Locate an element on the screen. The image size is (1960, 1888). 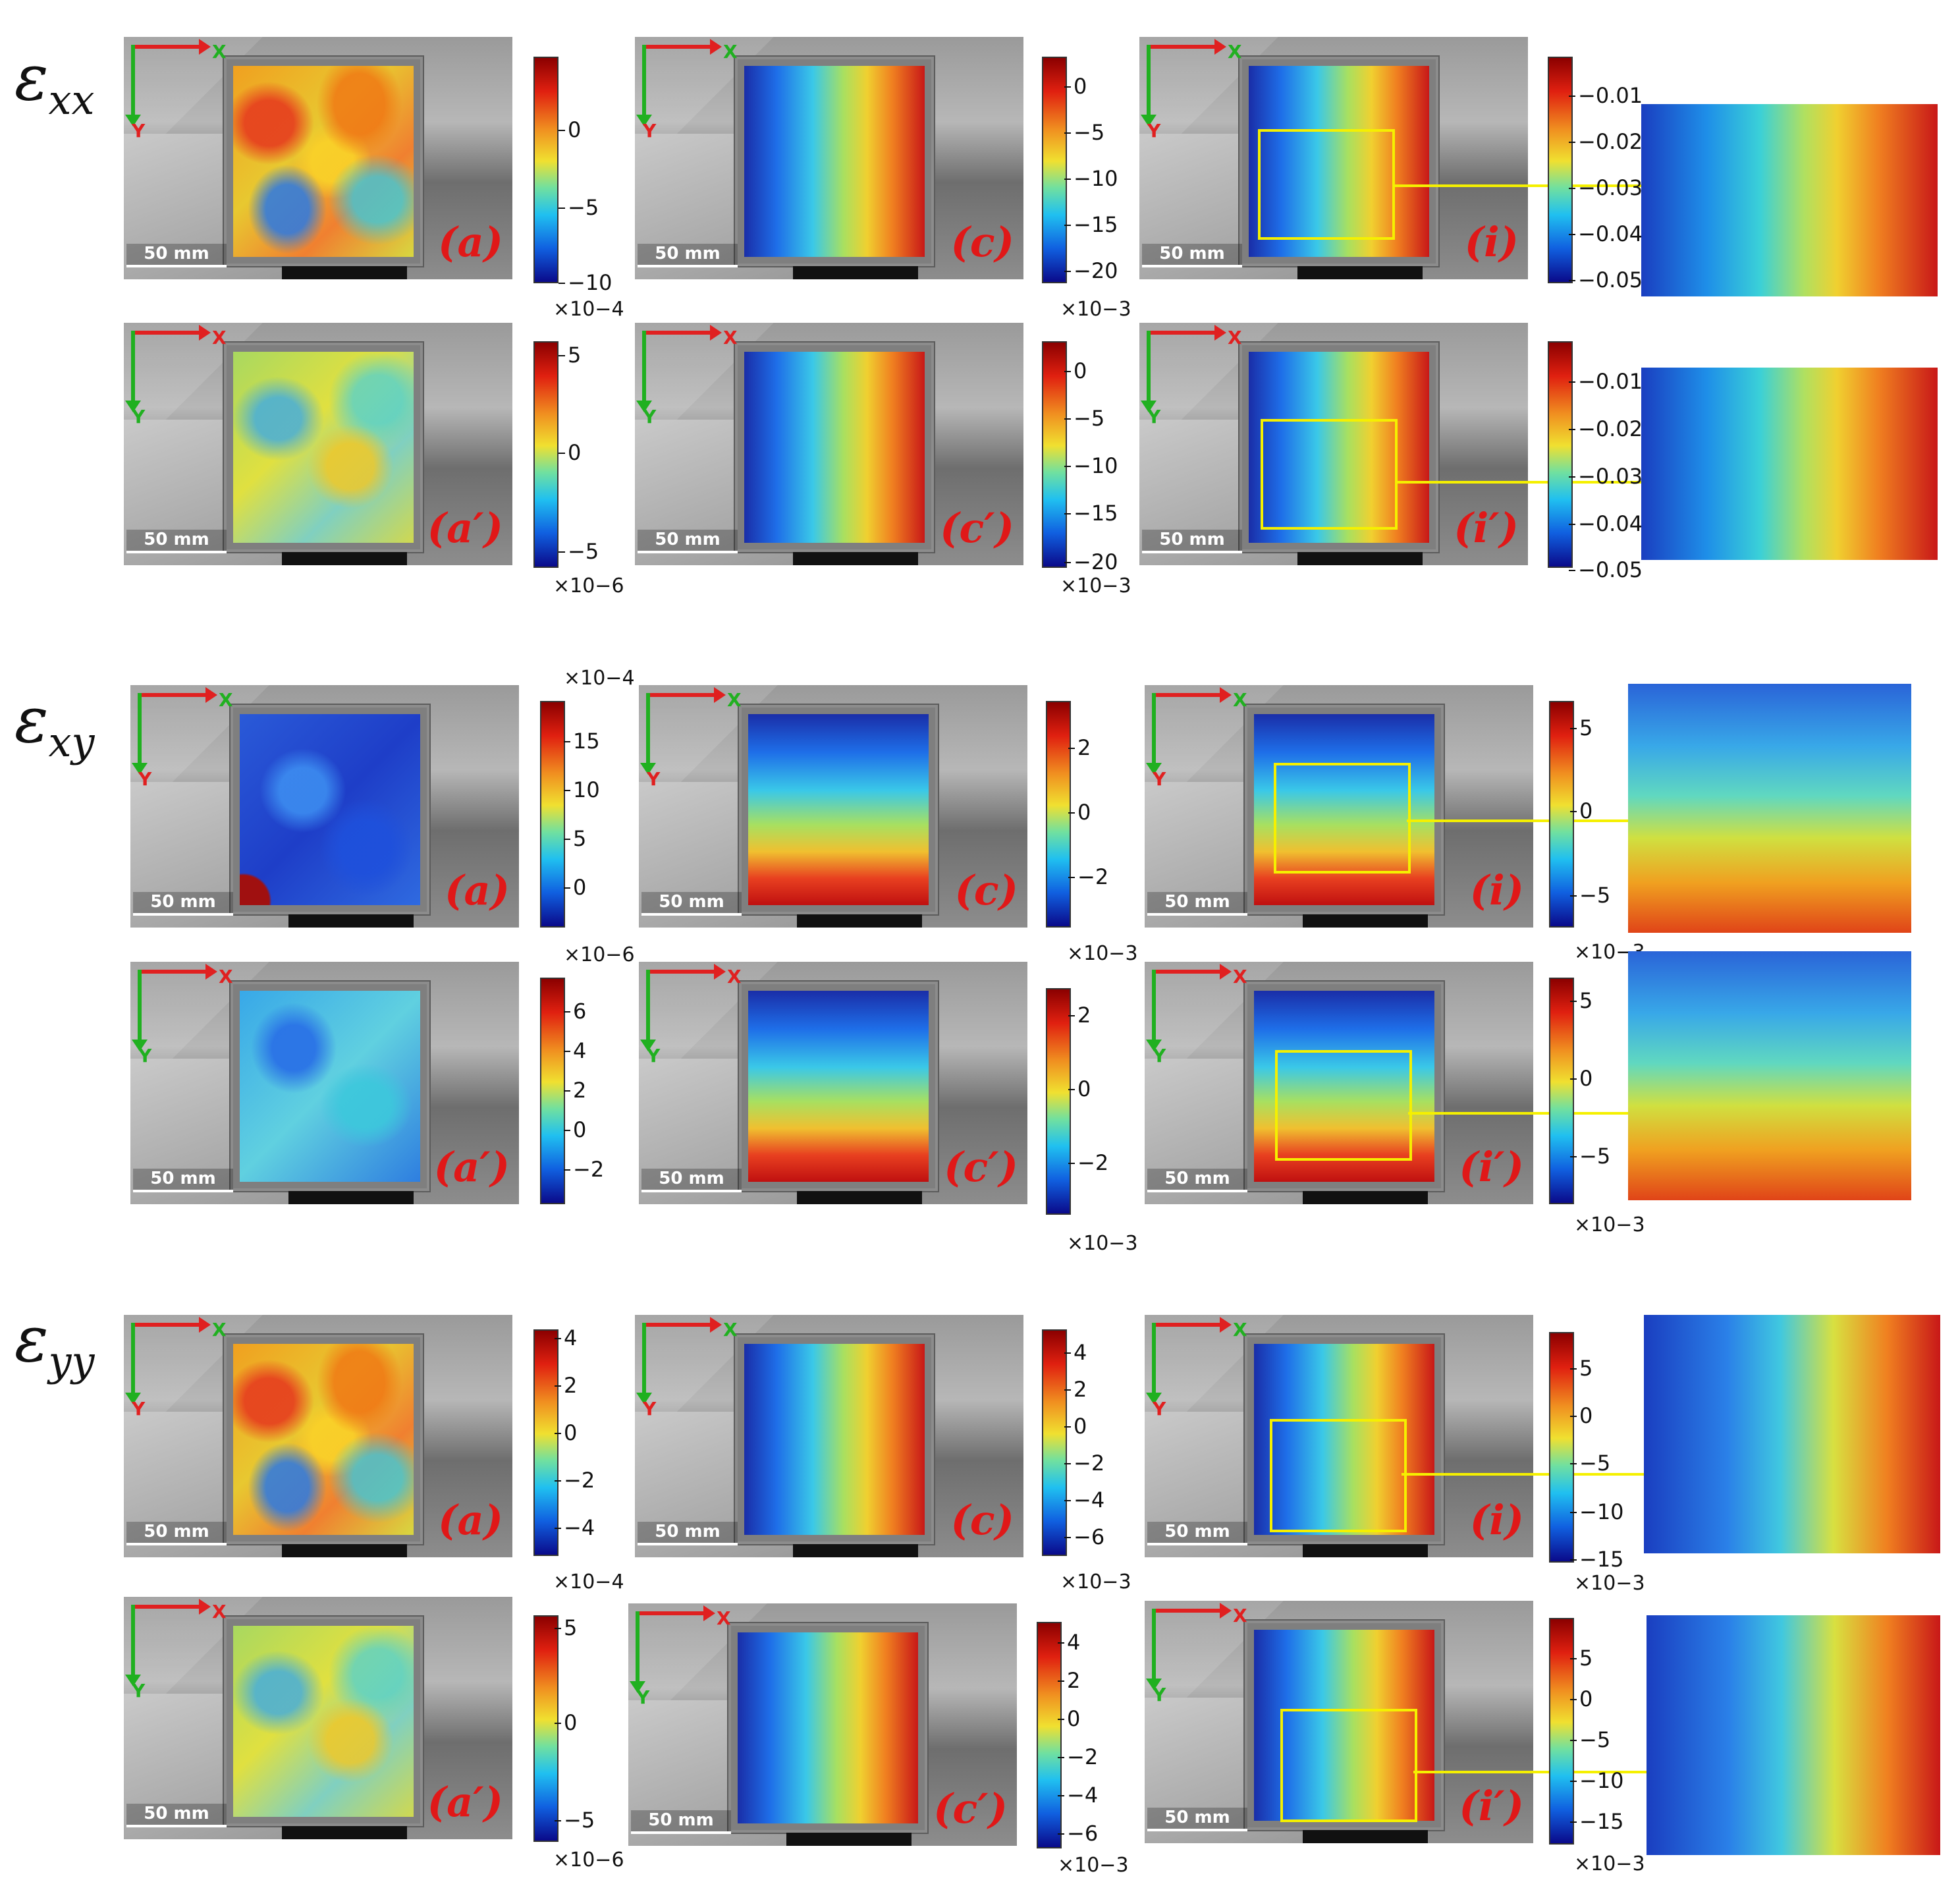
panel-tag: (c) is located at coordinates (982, 1520).